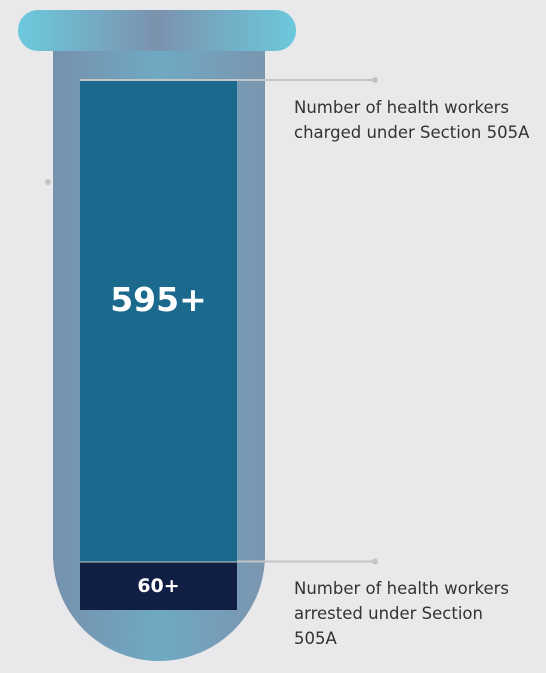  I want to click on value-label: 595+, so click(158, 299).